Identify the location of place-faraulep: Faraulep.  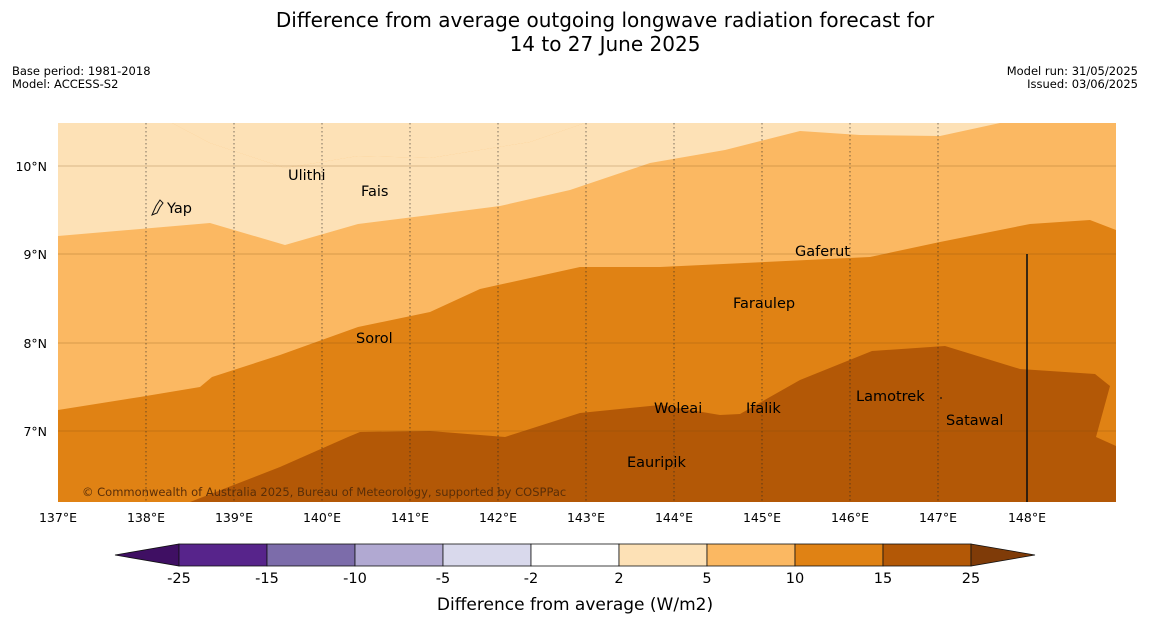
(764, 304).